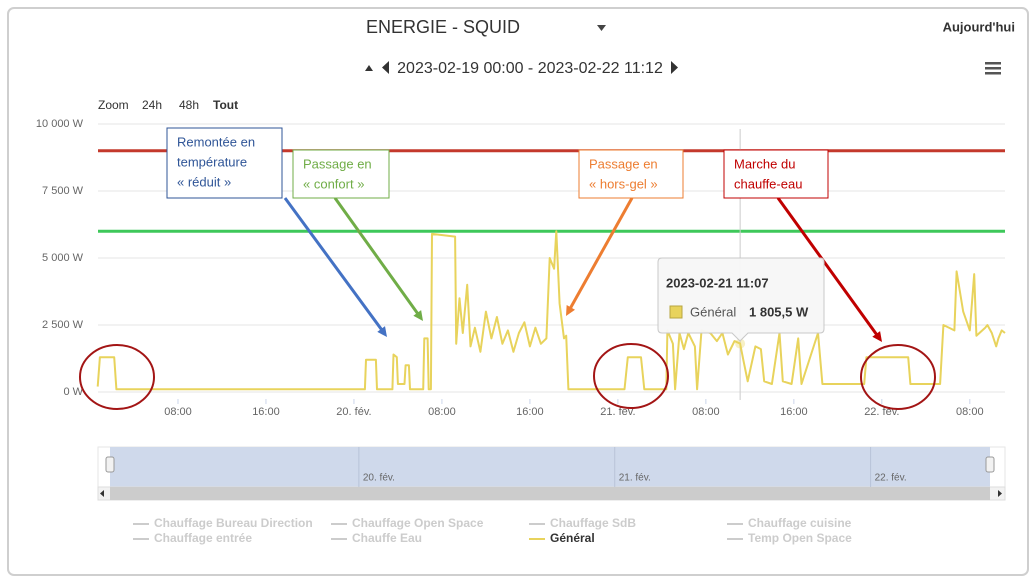  What do you see at coordinates (601, 28) in the screenshot?
I see `title-caret` at bounding box center [601, 28].